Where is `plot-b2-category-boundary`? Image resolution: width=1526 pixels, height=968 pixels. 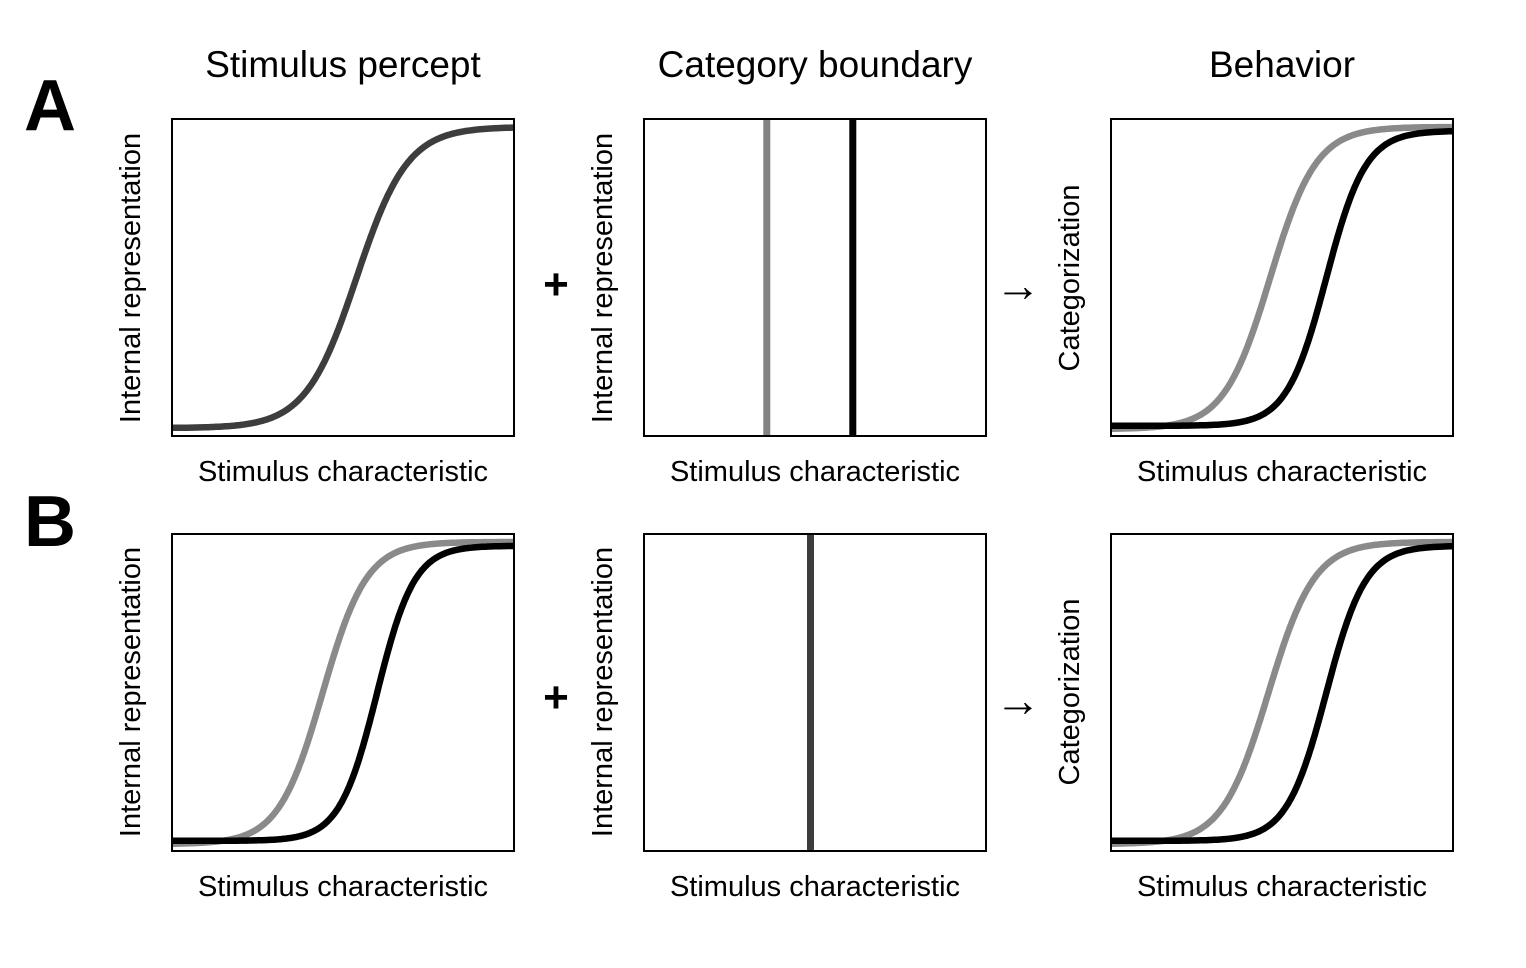
plot-b2-category-boundary is located at coordinates (815, 692).